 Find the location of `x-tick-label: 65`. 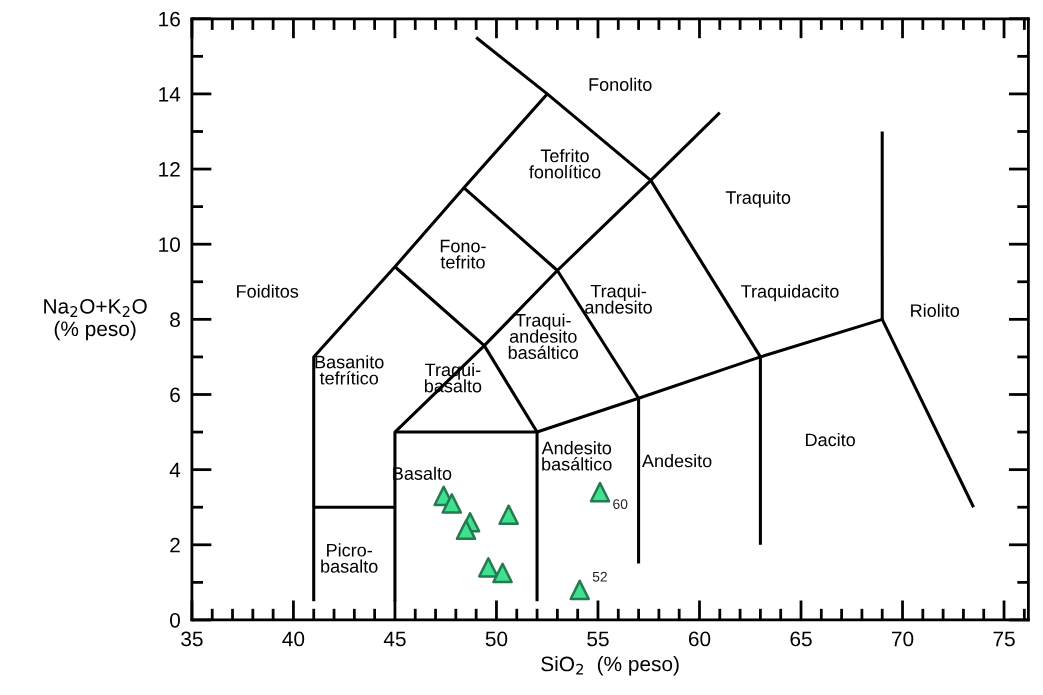

x-tick-label: 65 is located at coordinates (801, 639).